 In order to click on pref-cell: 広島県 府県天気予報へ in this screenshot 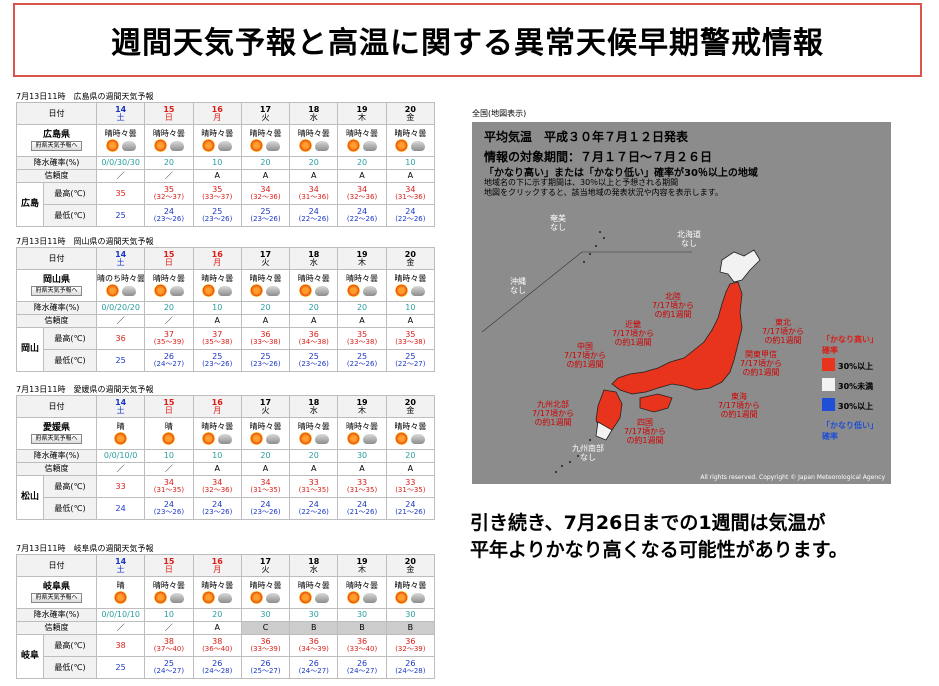, I will do `click(56, 140)`.